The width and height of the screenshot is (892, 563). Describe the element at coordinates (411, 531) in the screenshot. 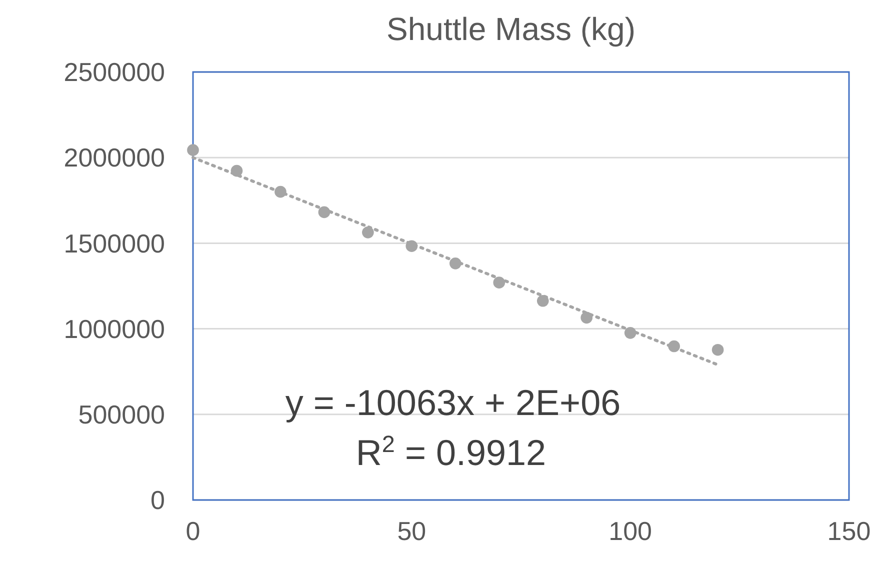

I see `x-tick-label: 50` at that location.